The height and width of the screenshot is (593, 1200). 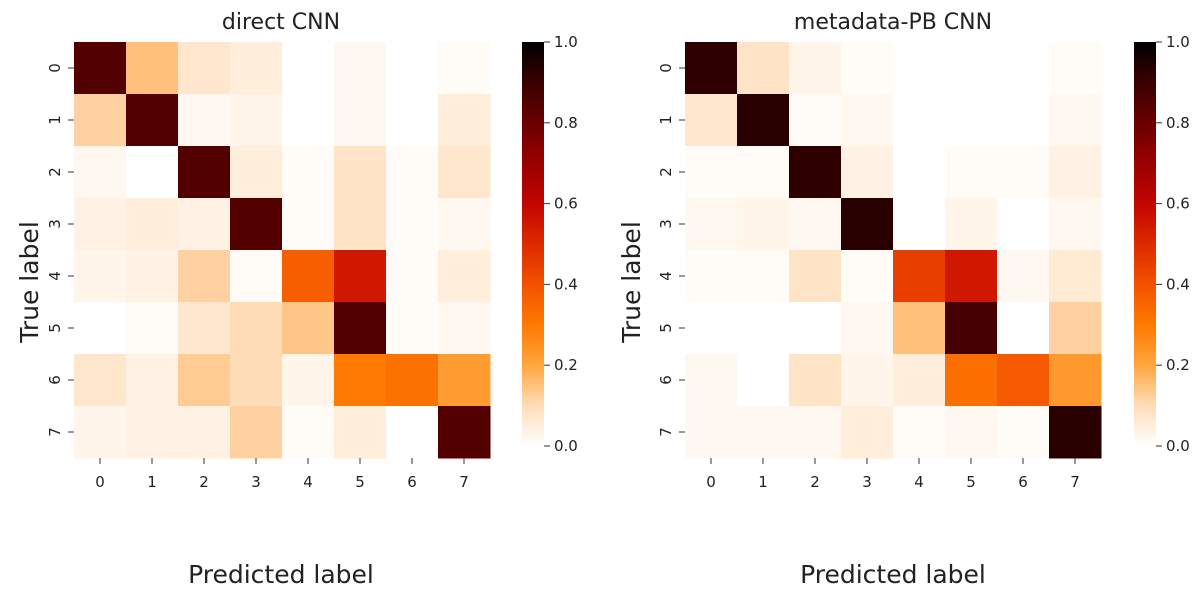 What do you see at coordinates (100, 172) in the screenshot?
I see `cell-r2-c0` at bounding box center [100, 172].